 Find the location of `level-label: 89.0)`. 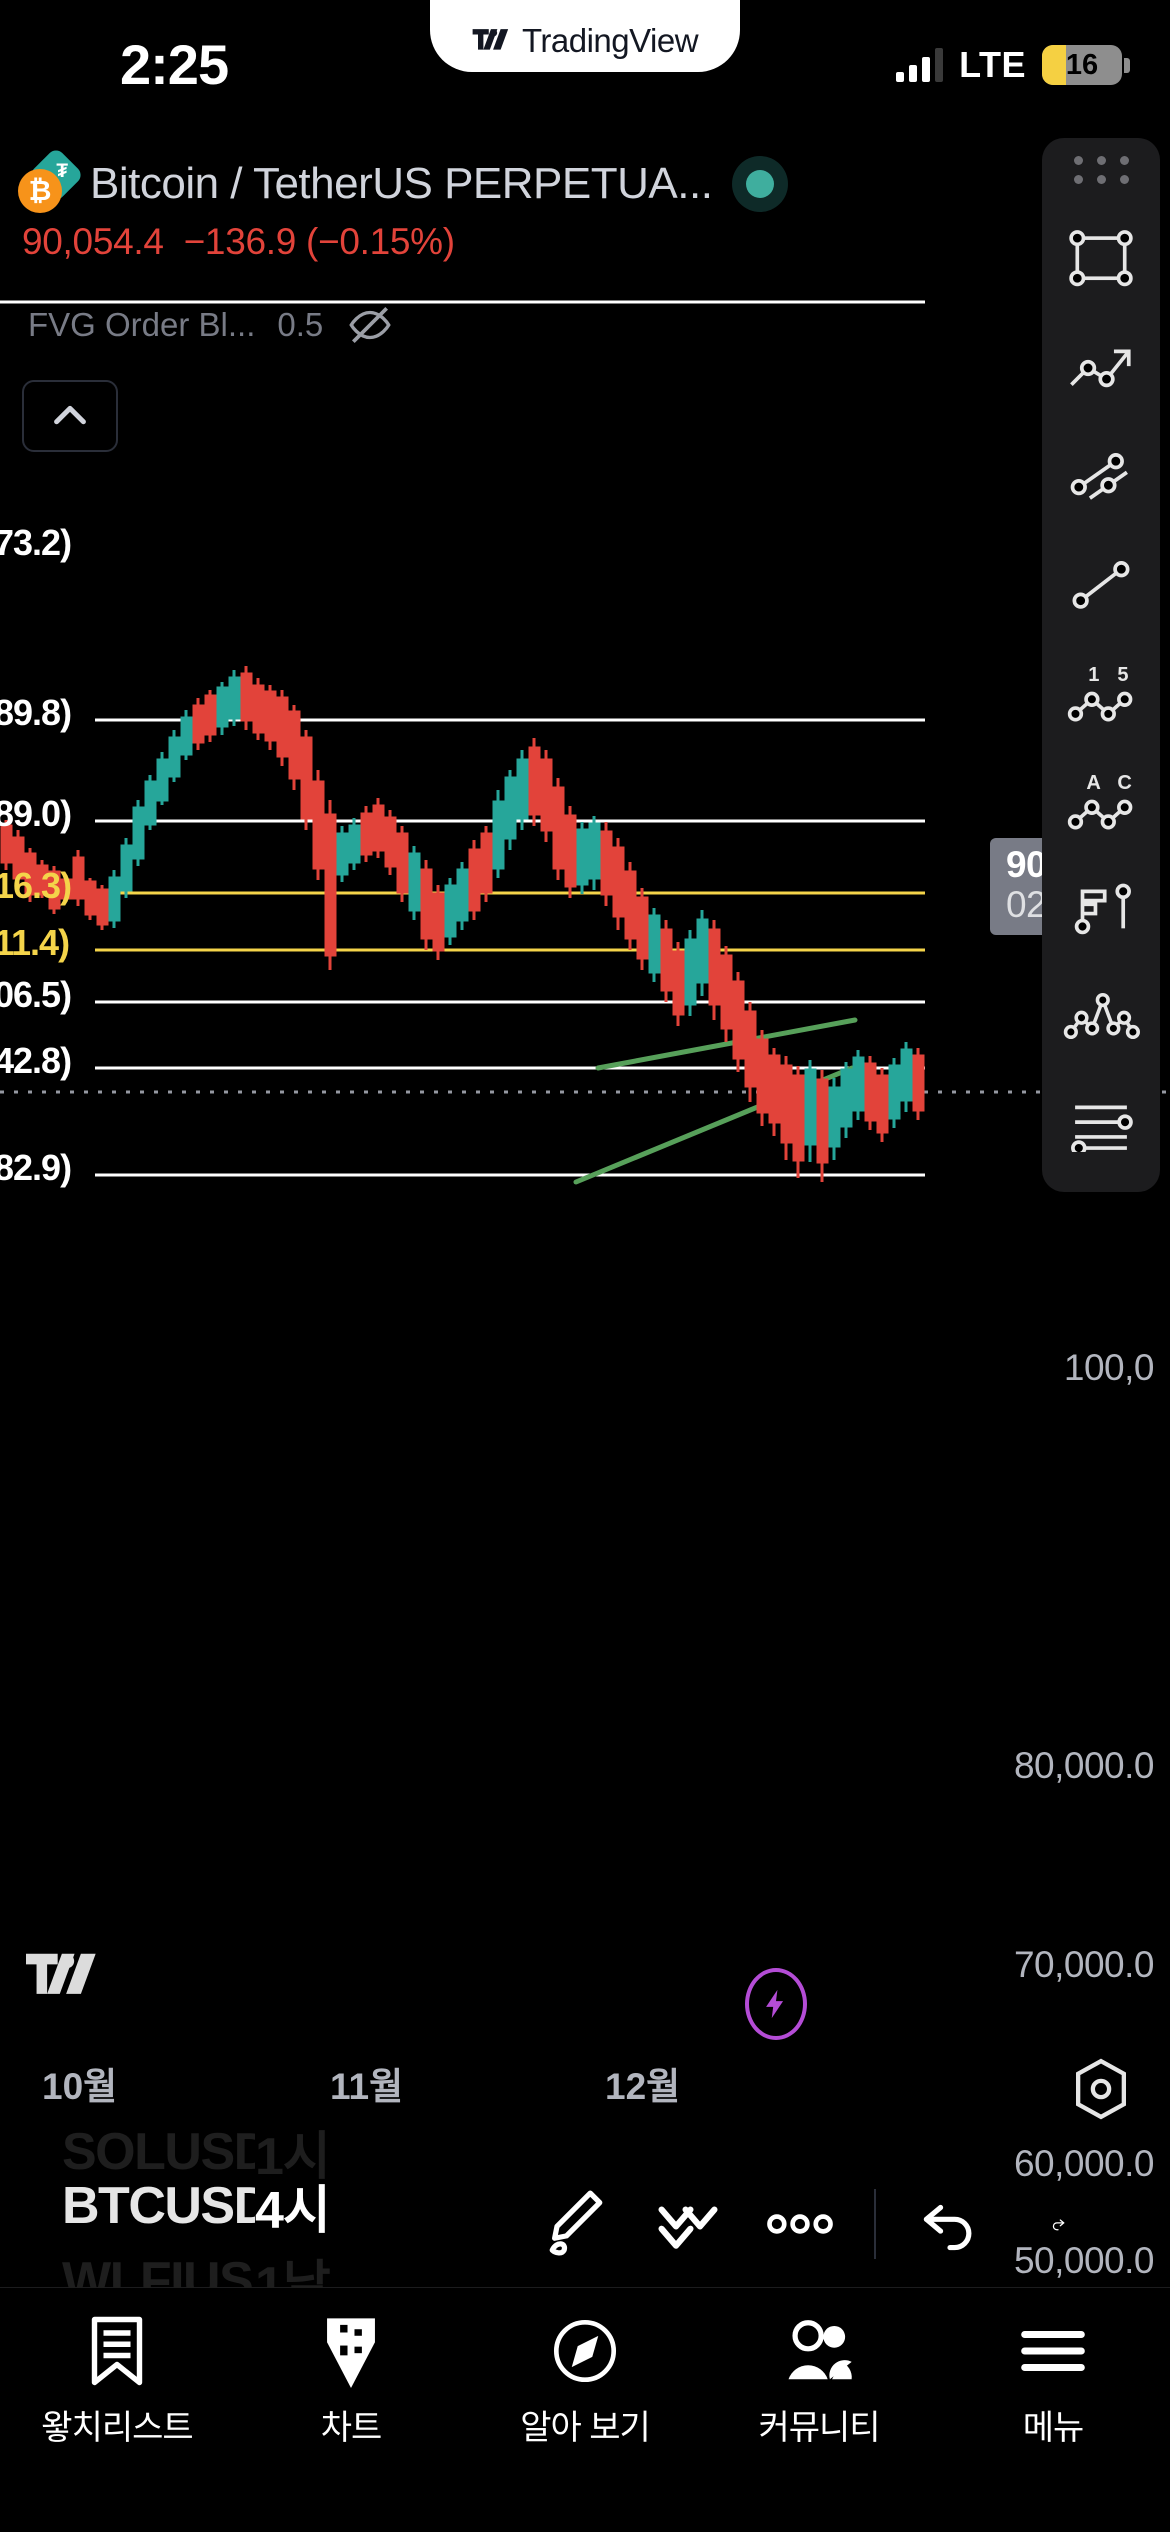

level-label: 89.0) is located at coordinates (36, 813).